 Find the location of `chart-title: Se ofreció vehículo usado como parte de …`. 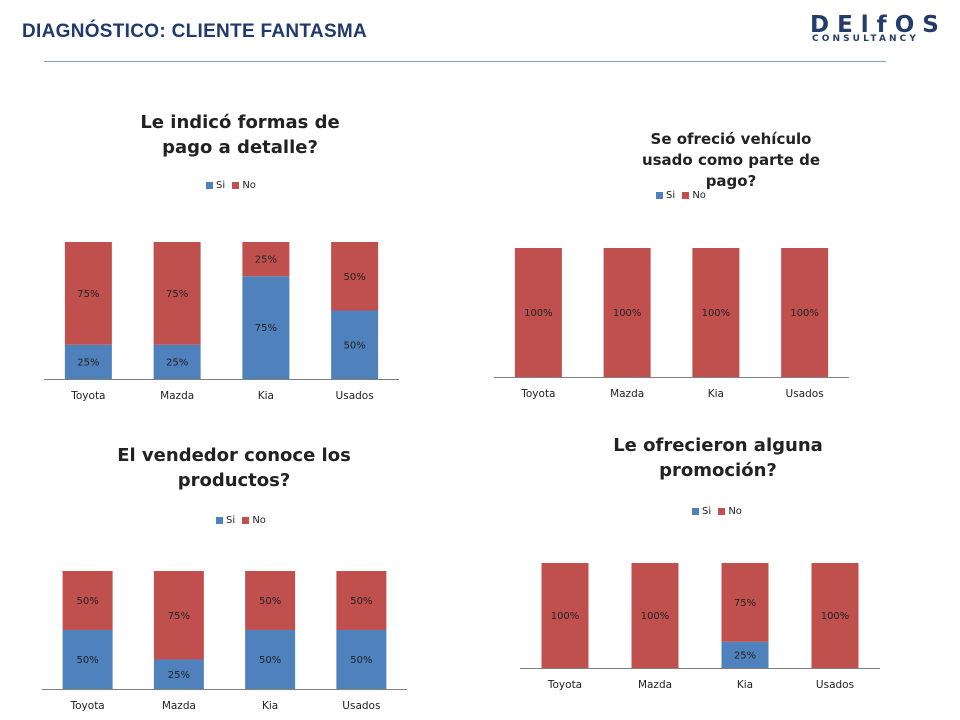

chart-title: Se ofreció vehículo usado como parte de … is located at coordinates (731, 160).